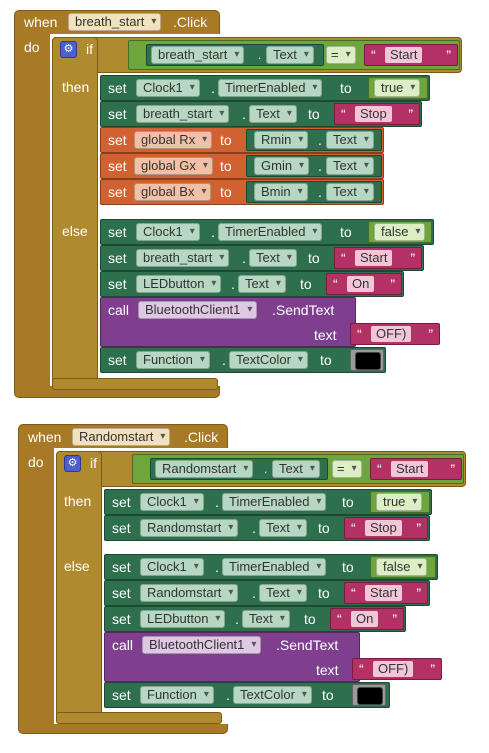 The image size is (489, 753). Describe the element at coordinates (173, 140) in the screenshot. I see `variable-dropdown: global Rx` at that location.